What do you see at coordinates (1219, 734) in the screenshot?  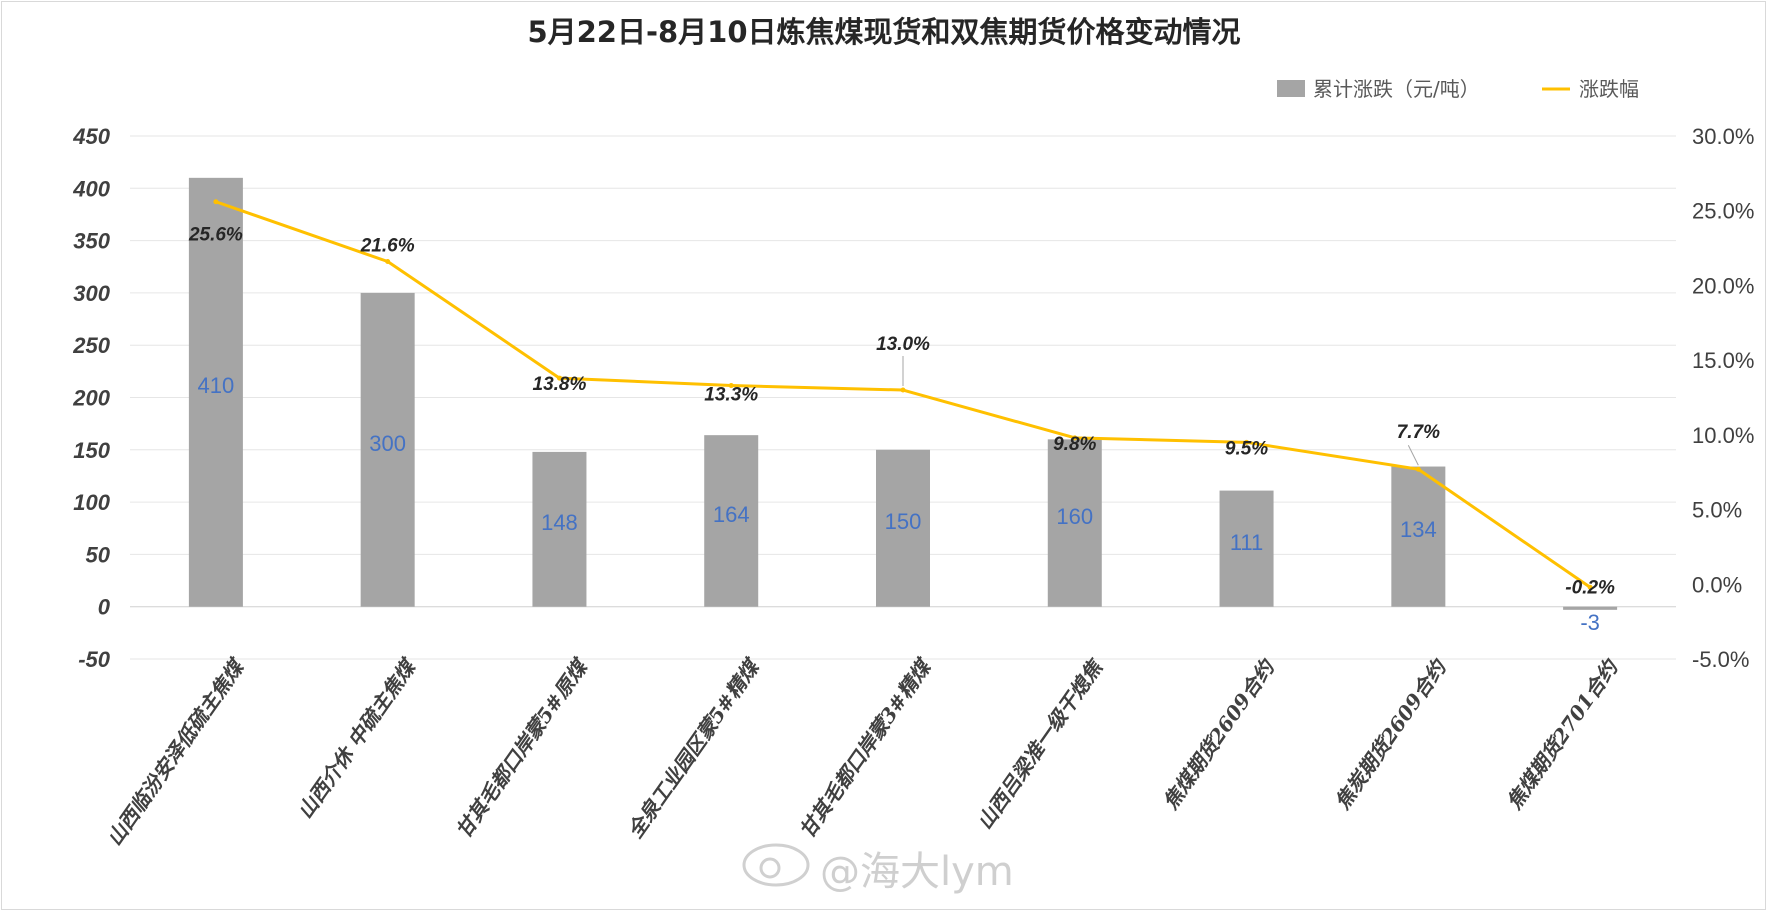 I see `x-tick-label: 焦煤期货2609合约` at bounding box center [1219, 734].